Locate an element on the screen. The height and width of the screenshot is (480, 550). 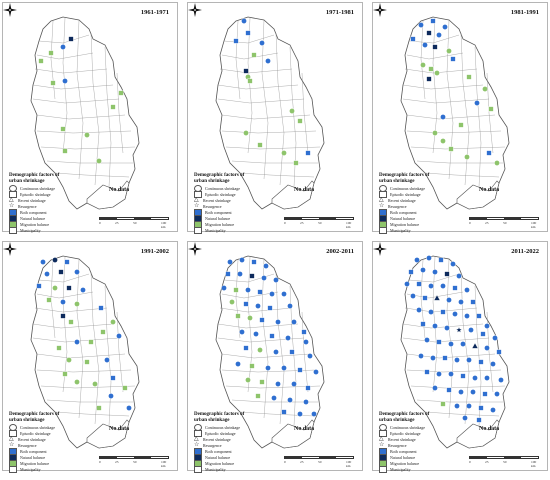
legend-title: Demographic factors of is located at coordinates (404, 175).